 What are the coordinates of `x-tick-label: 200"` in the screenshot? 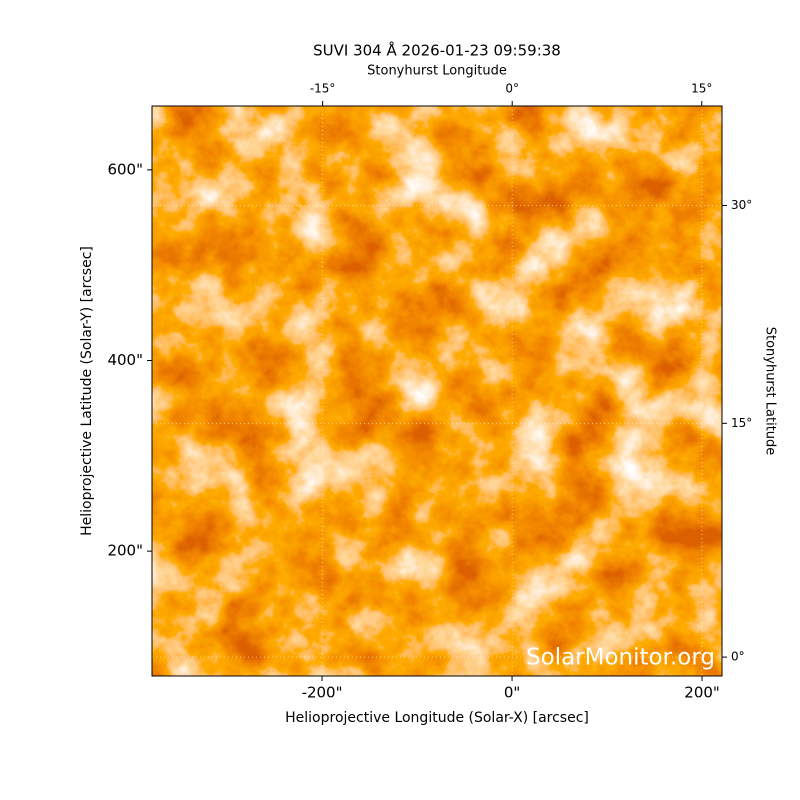 It's located at (702, 693).